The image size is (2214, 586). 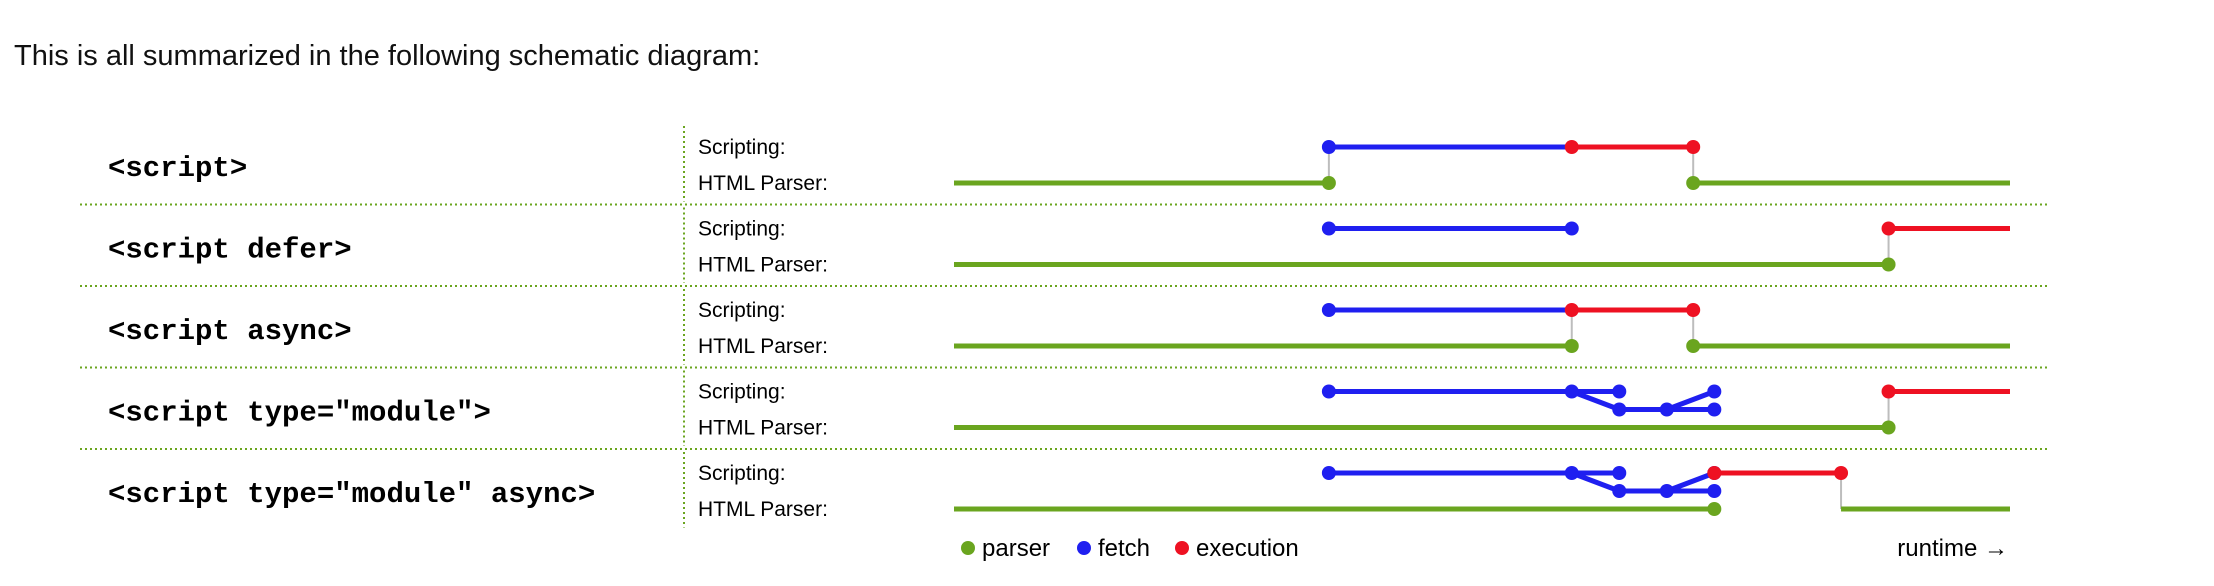 I want to click on legend-execution-dot, so click(x=1182, y=548).